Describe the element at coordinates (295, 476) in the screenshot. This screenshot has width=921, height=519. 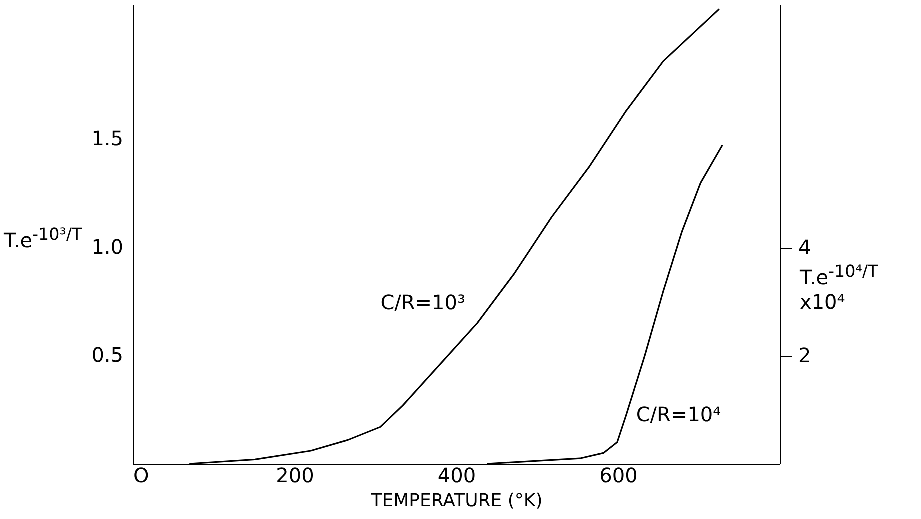
I see `x-tick-label: 200` at that location.